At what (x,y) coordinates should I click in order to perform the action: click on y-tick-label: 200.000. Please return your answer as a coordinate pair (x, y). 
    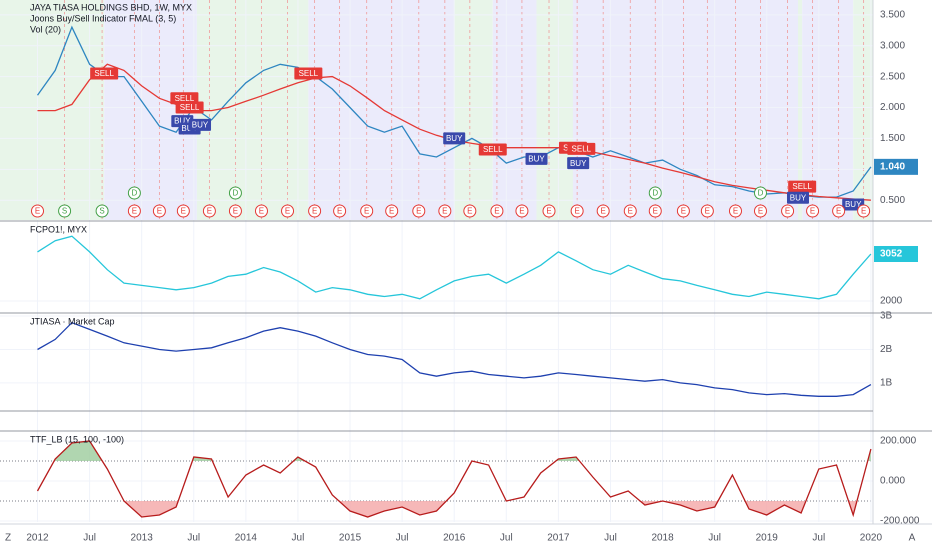
    Looking at the image, I should click on (898, 441).